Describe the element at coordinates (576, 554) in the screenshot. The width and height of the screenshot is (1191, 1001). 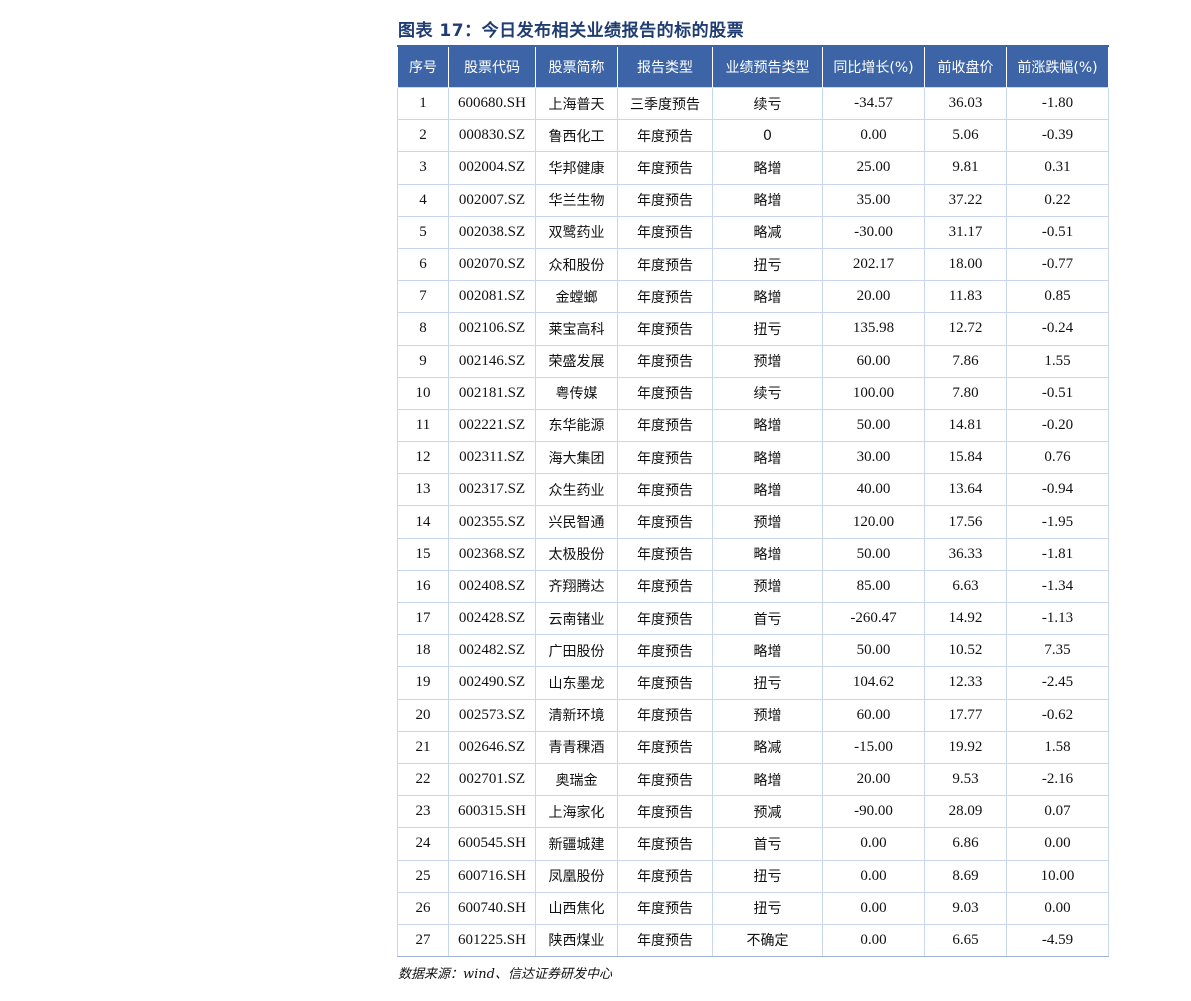
I see `cell-name: 太极股份` at that location.